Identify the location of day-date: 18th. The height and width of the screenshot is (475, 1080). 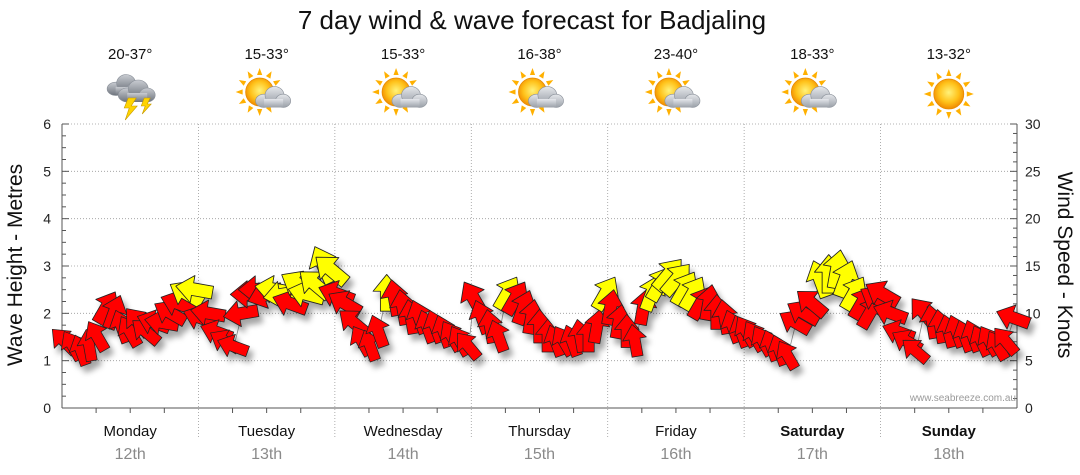
(948, 454).